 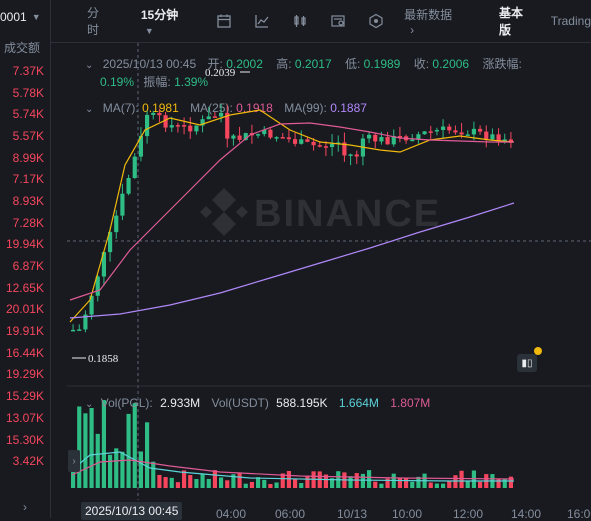 What do you see at coordinates (511, 21) in the screenshot?
I see `tab-basic: 基本版` at bounding box center [511, 21].